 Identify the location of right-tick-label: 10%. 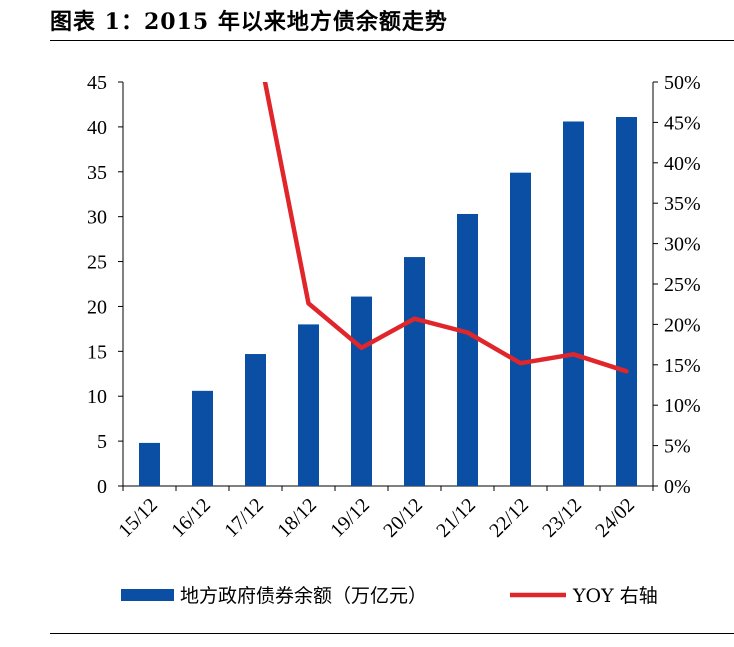
(682, 406).